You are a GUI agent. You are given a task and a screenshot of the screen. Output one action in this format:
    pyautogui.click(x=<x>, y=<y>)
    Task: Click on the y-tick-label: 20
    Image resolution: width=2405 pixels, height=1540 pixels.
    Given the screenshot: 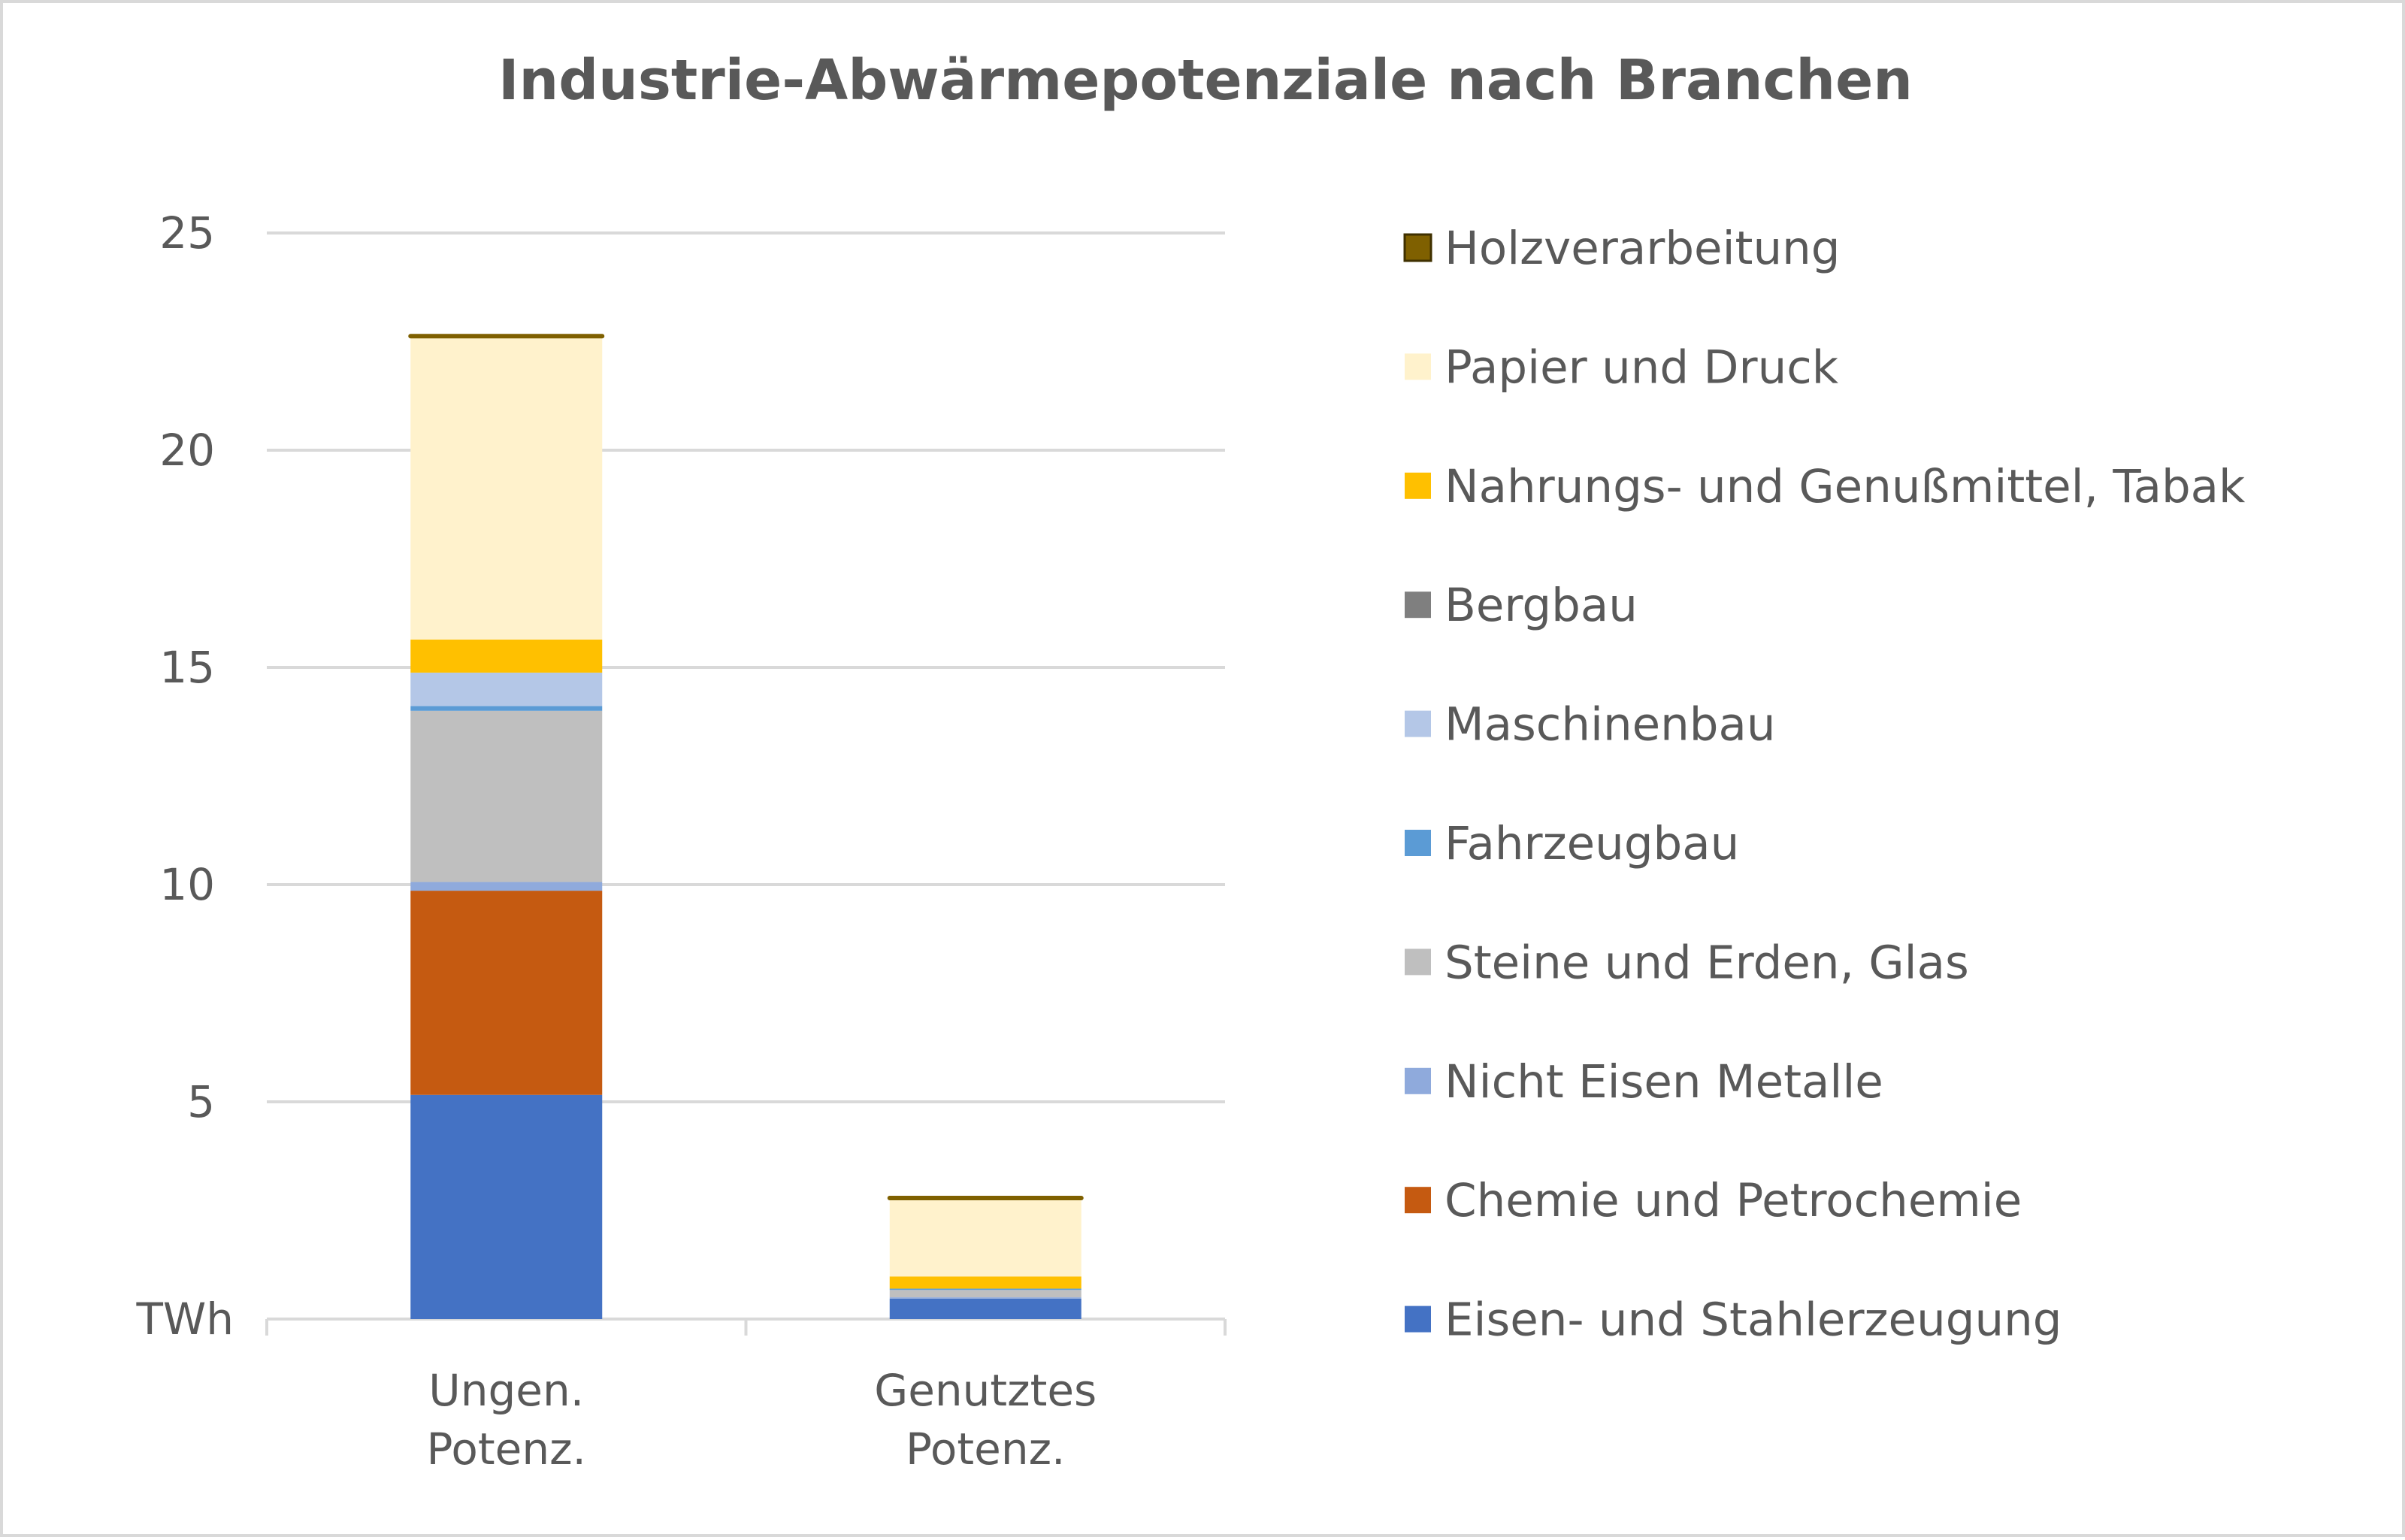 What is the action you would take?
    pyautogui.click(x=187, y=450)
    